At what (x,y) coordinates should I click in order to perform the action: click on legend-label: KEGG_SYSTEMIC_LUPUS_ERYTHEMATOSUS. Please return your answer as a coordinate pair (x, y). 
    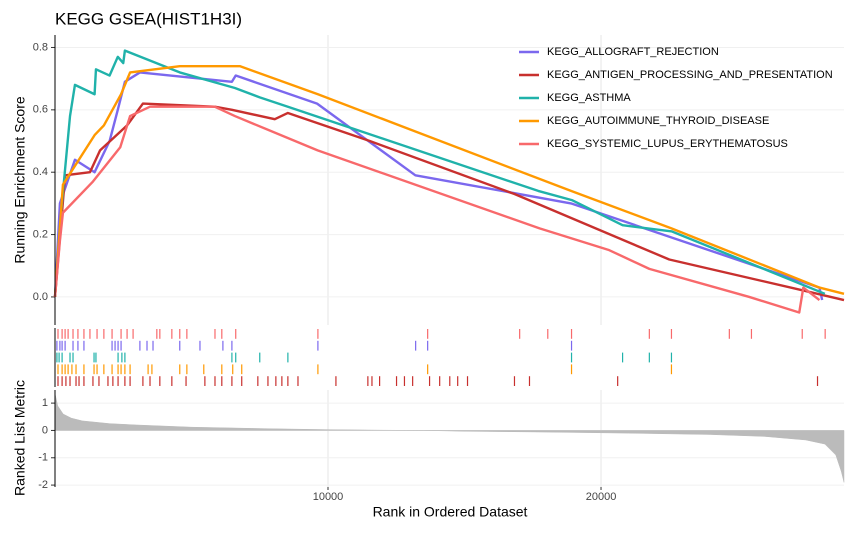
    Looking at the image, I should click on (667, 144).